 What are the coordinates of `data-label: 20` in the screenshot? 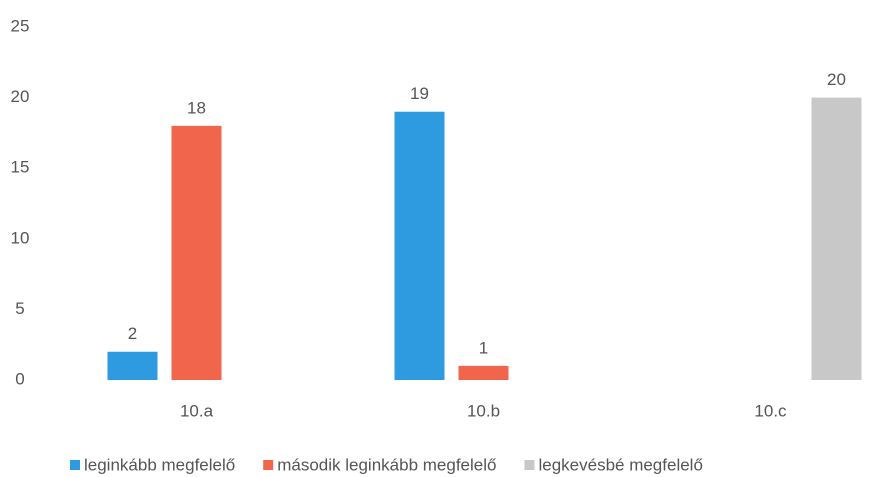 It's located at (836, 79).